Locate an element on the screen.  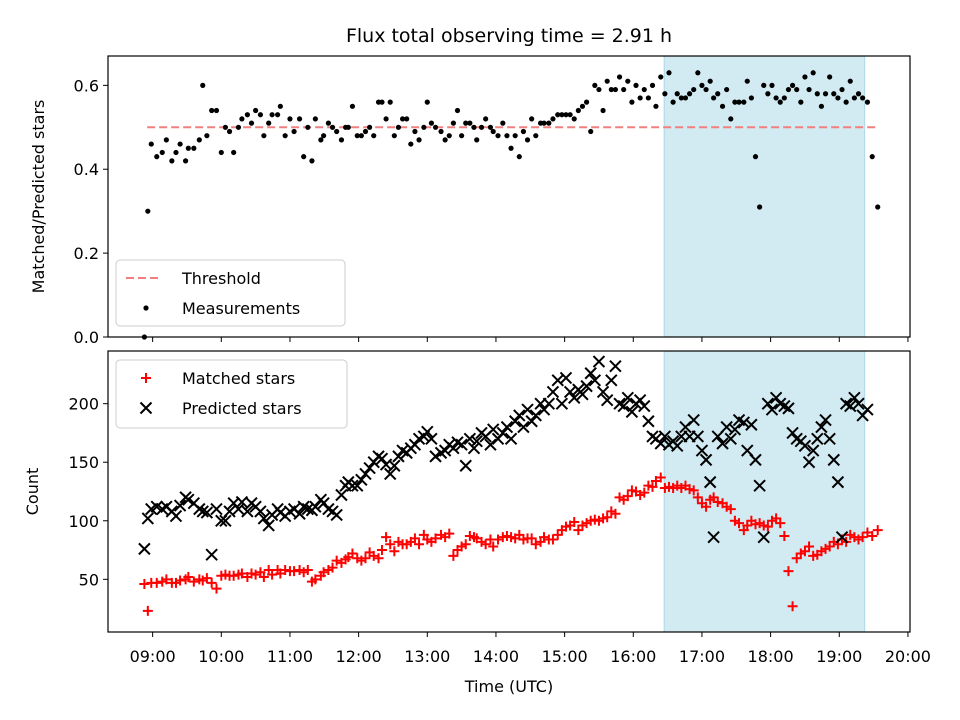
legend-marker-swatch is located at coordinates (146, 378).